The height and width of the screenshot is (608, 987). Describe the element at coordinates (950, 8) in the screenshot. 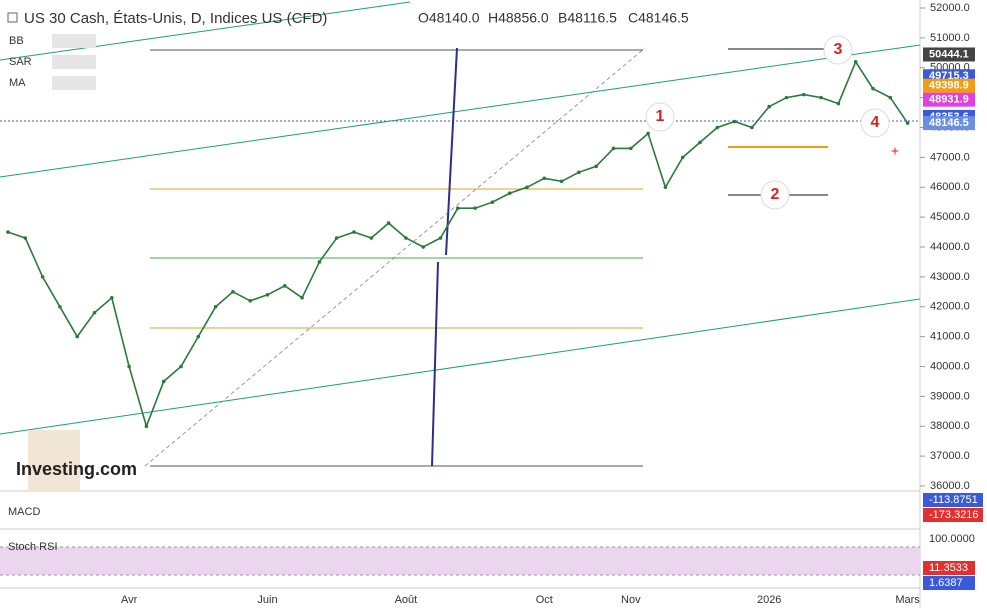

I see `y-tick-label: 52000.0` at that location.